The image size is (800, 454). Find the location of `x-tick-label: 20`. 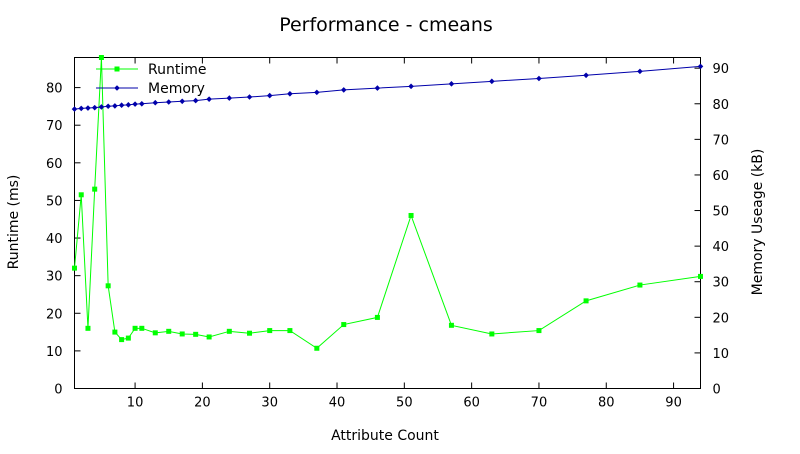

x-tick-label: 20 is located at coordinates (202, 403).